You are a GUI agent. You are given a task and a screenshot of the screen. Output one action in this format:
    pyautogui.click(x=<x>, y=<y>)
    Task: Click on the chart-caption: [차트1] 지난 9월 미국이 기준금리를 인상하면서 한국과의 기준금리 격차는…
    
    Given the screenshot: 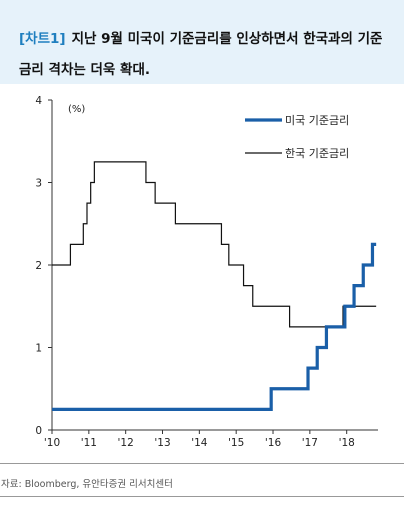 What is the action you would take?
    pyautogui.click(x=205, y=55)
    